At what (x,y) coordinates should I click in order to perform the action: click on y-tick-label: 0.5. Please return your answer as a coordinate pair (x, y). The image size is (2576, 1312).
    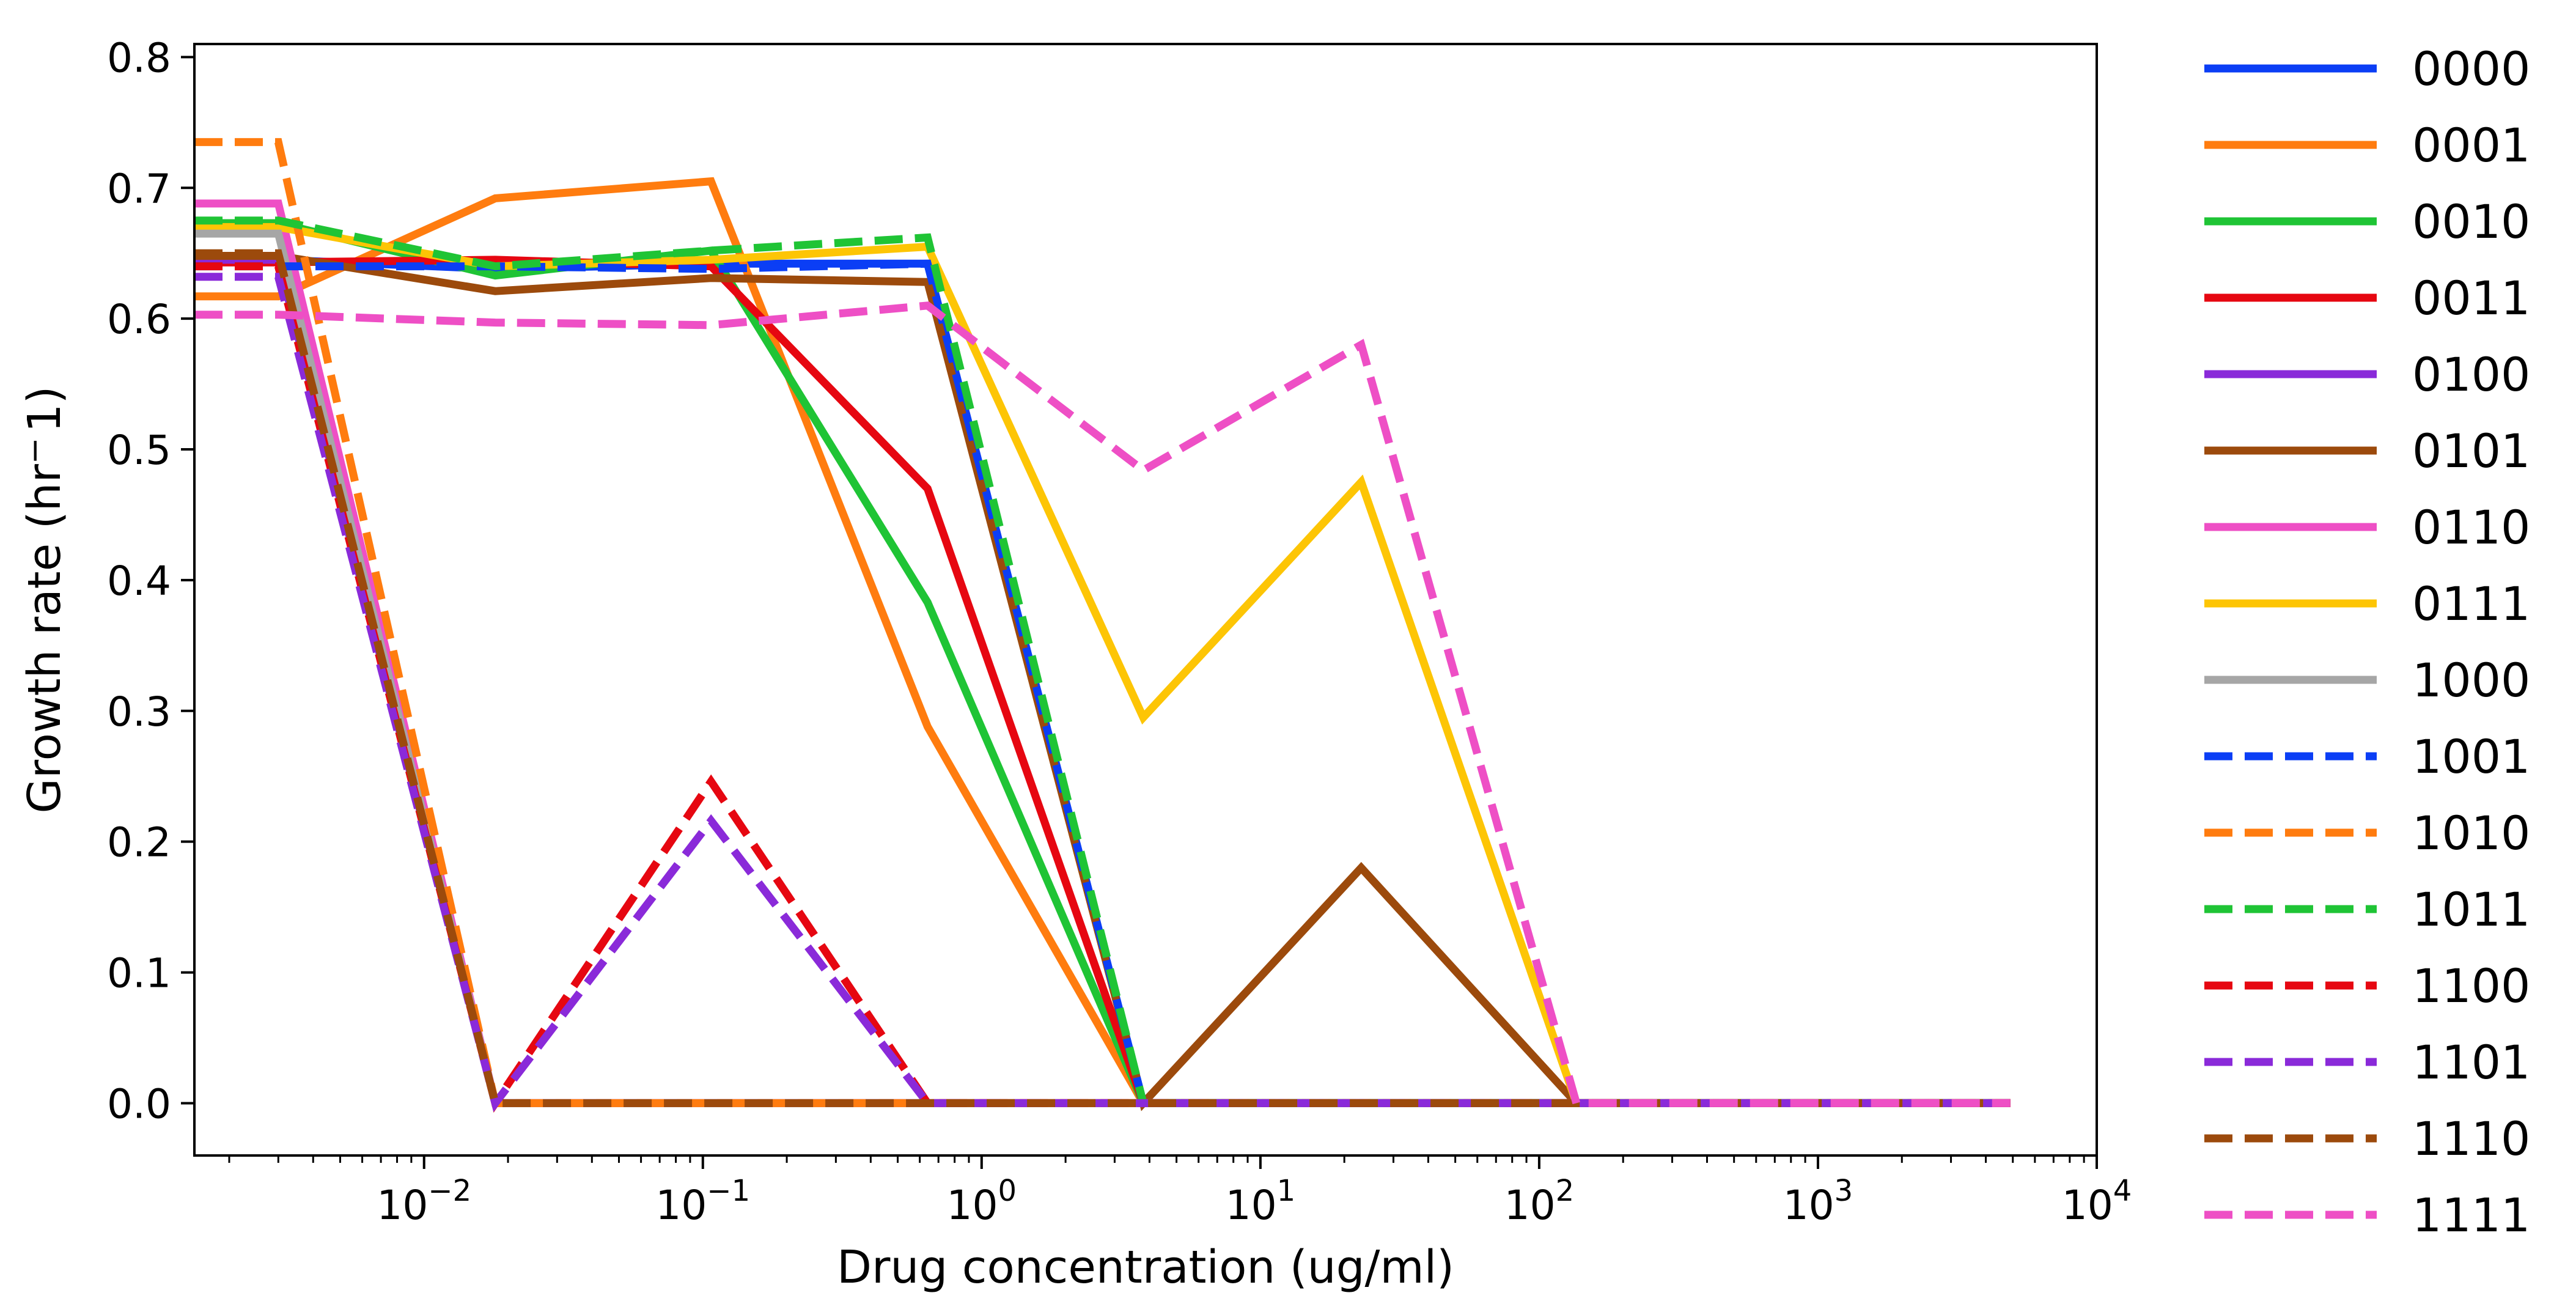
    Looking at the image, I should click on (139, 450).